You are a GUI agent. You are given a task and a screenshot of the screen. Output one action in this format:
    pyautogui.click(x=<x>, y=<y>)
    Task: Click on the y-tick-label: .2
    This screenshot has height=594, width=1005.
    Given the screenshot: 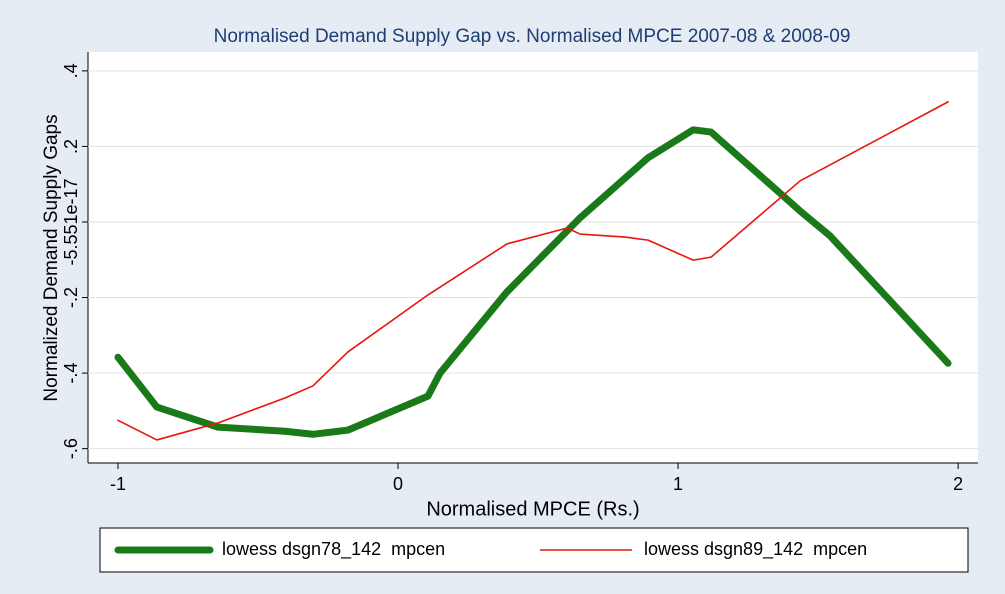 What is the action you would take?
    pyautogui.click(x=71, y=146)
    